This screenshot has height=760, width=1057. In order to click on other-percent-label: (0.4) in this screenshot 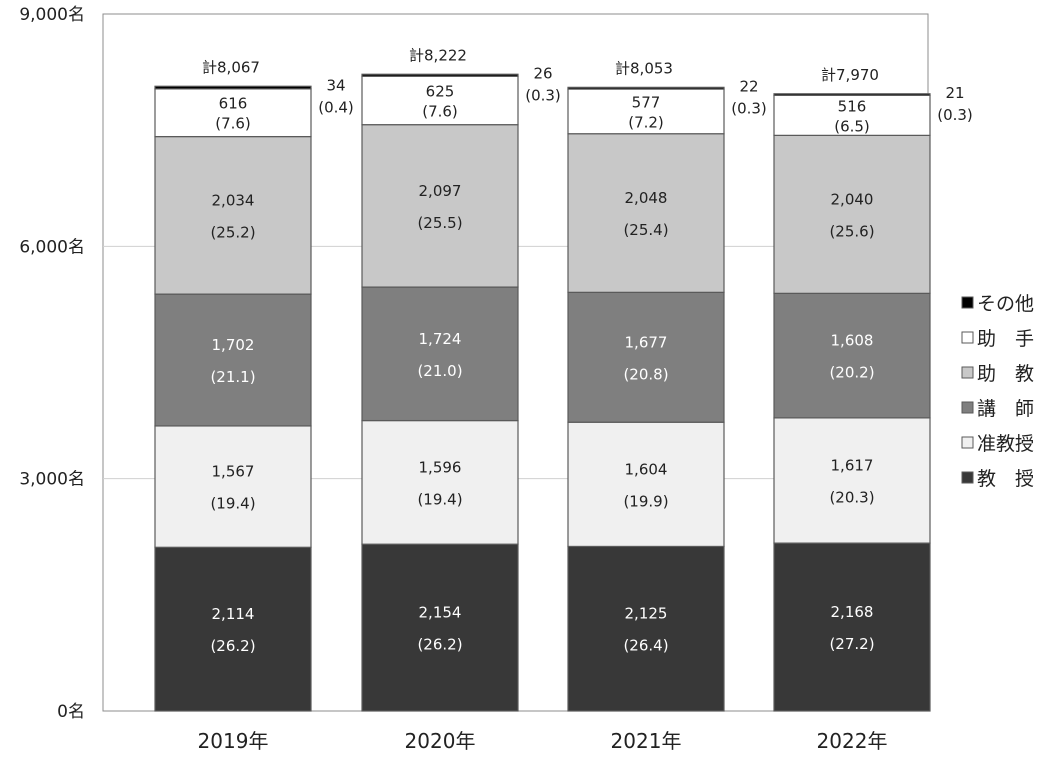, I will do `click(336, 107)`.